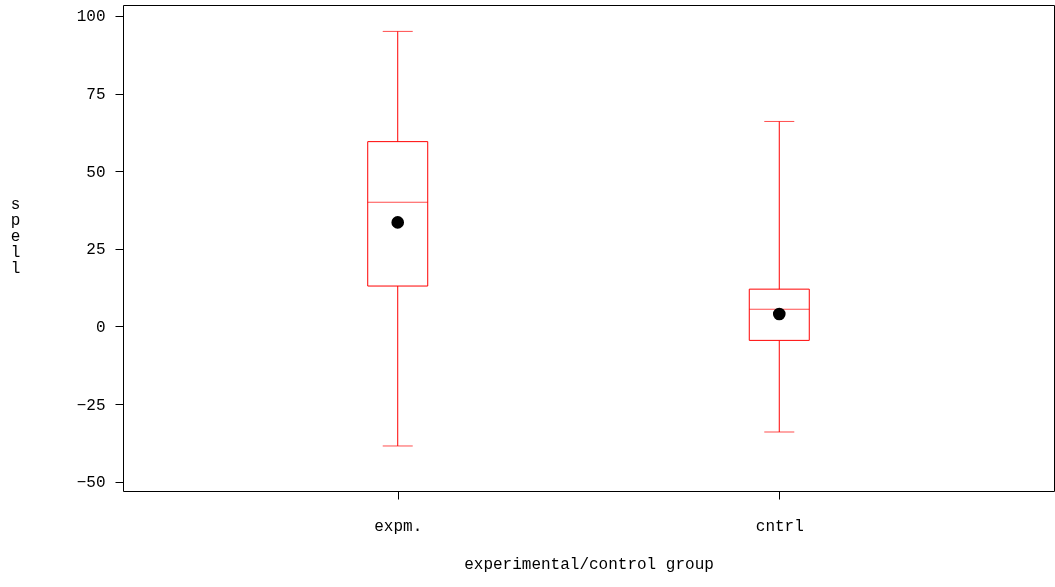 The image size is (1055, 587). Describe the element at coordinates (779, 526) in the screenshot. I see `x-tick-label: cntrl` at that location.